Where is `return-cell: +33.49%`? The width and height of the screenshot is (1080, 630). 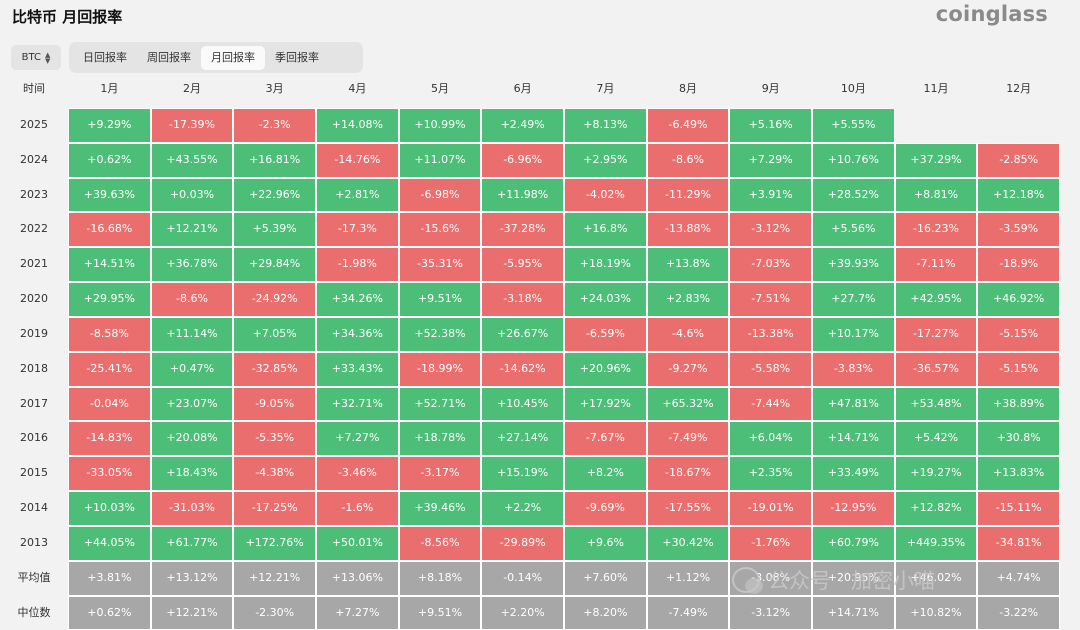 return-cell: +33.49% is located at coordinates (853, 474).